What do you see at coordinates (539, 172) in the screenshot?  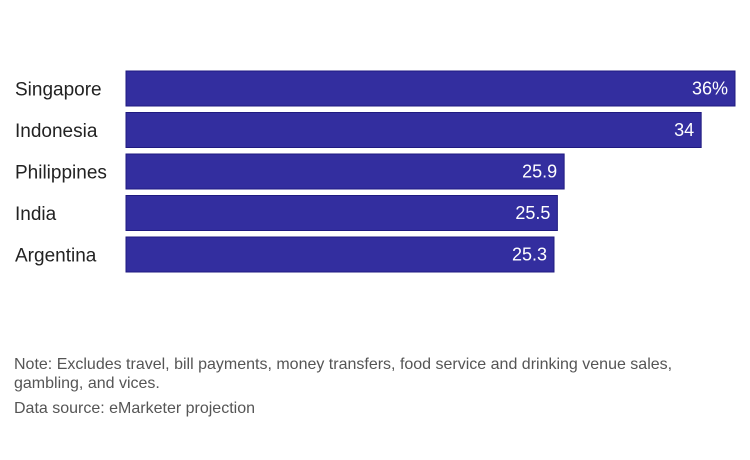 I see `value-label-philippines: 25.9` at bounding box center [539, 172].